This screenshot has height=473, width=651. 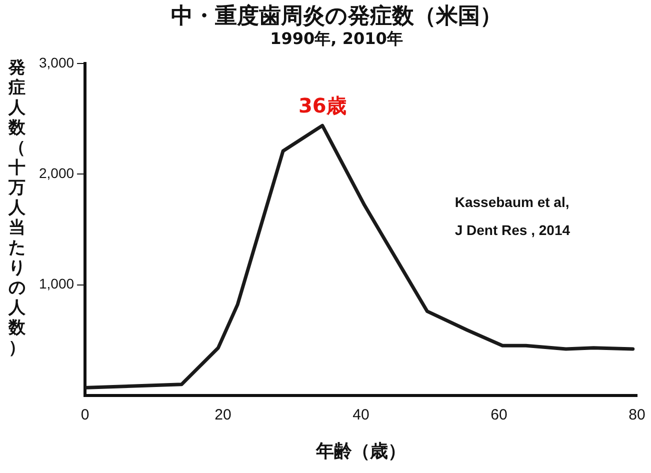 I want to click on x-tick-label: 60, so click(x=499, y=415).